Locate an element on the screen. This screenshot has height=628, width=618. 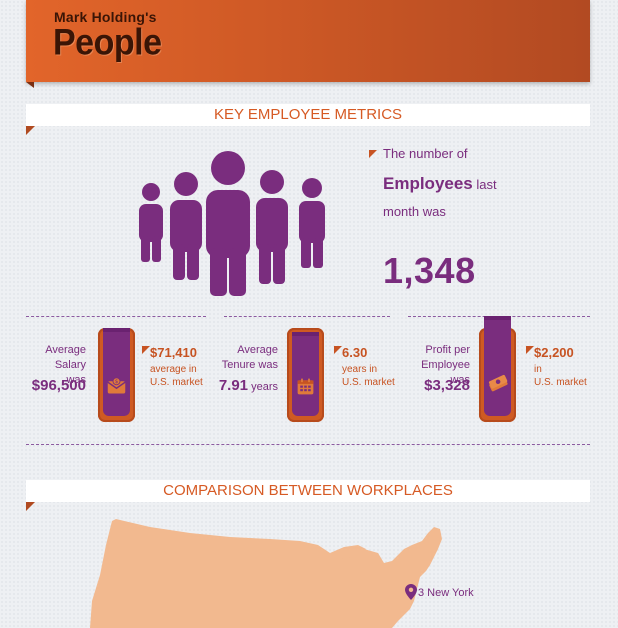
location-pin-icon is located at coordinates (411, 592).